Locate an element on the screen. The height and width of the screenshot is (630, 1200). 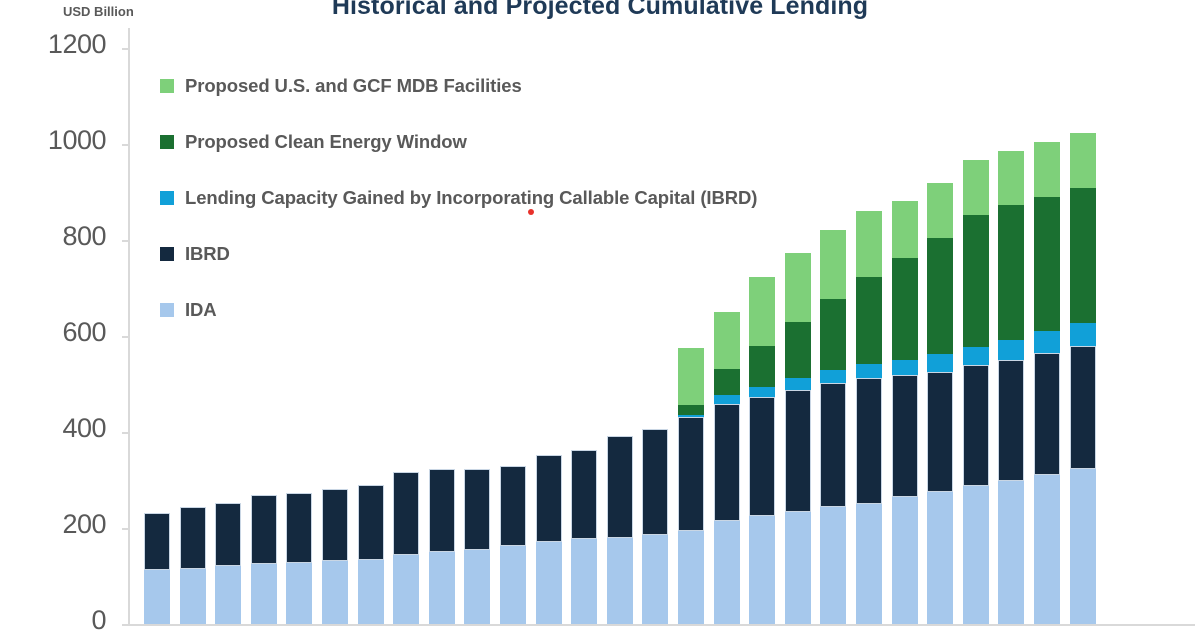
legend-item: IDA is located at coordinates (458, 310).